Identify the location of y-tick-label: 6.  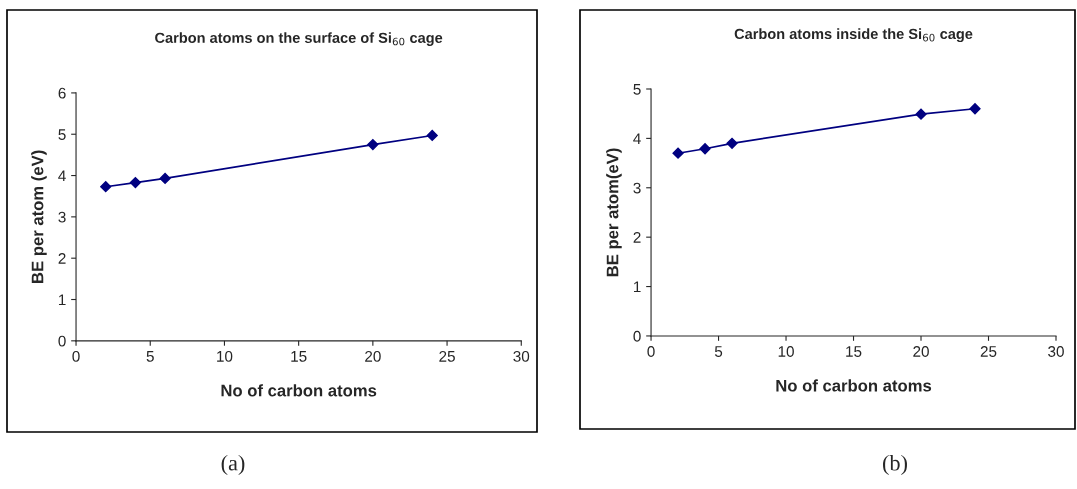
(62, 93).